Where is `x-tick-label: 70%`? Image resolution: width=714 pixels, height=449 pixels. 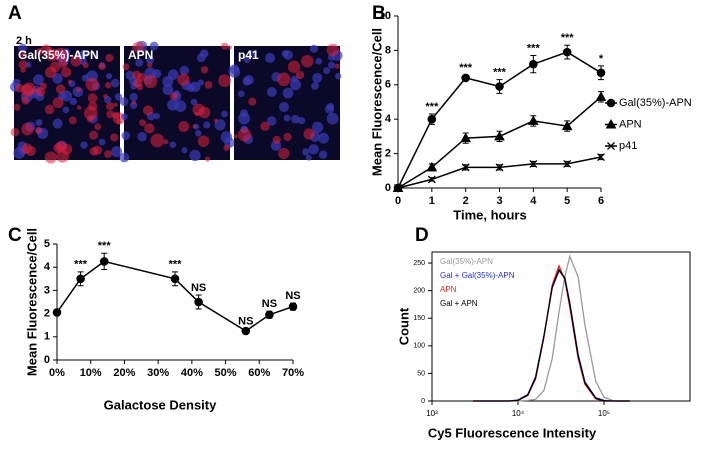
x-tick-label: 70% is located at coordinates (293, 373).